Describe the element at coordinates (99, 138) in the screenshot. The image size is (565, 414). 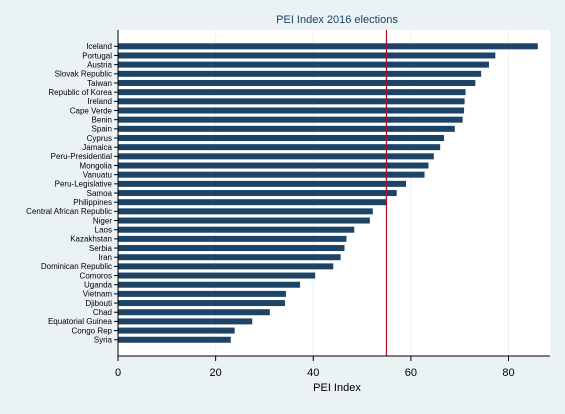
I see `category-label-10: Cyprus` at that location.